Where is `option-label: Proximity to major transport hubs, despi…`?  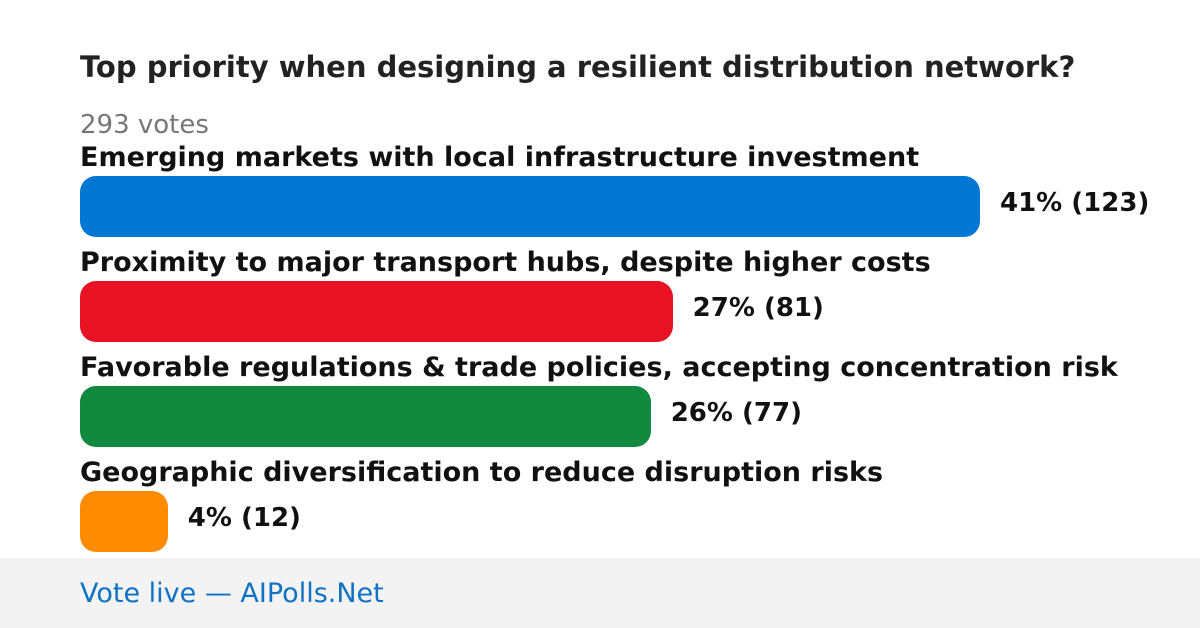 option-label: Proximity to major transport hubs, despi… is located at coordinates (505, 262).